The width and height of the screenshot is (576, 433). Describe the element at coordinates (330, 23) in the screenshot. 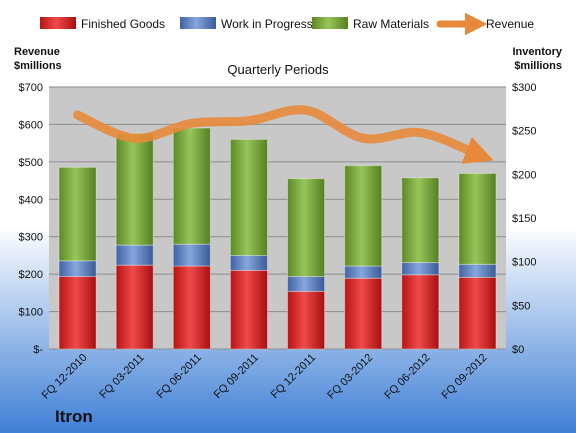

I see `legend-swatch-raw-materials` at that location.